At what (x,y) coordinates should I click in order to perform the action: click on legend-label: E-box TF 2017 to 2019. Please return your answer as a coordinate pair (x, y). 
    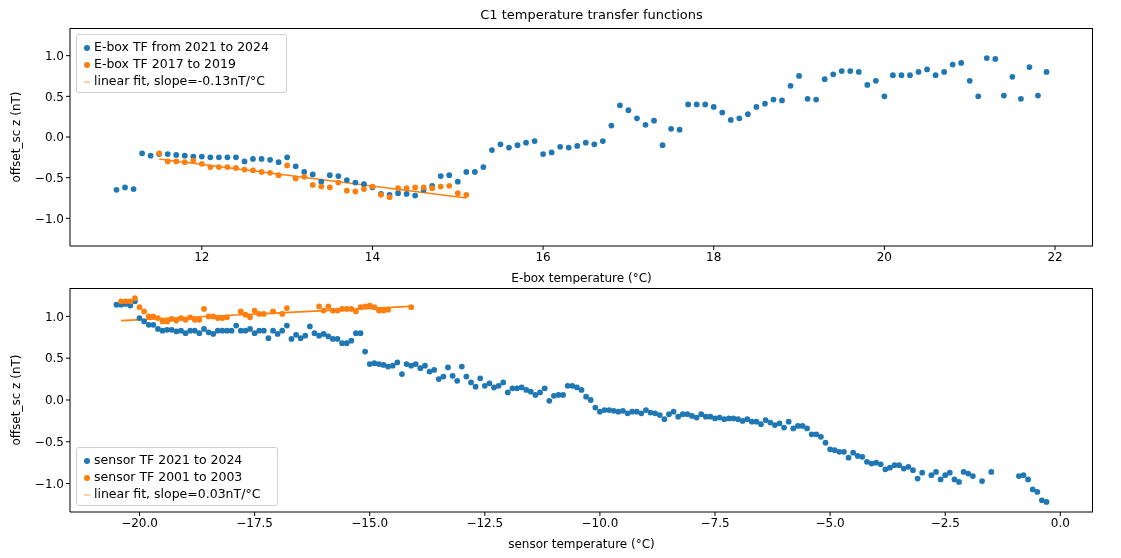
    Looking at the image, I should click on (165, 63).